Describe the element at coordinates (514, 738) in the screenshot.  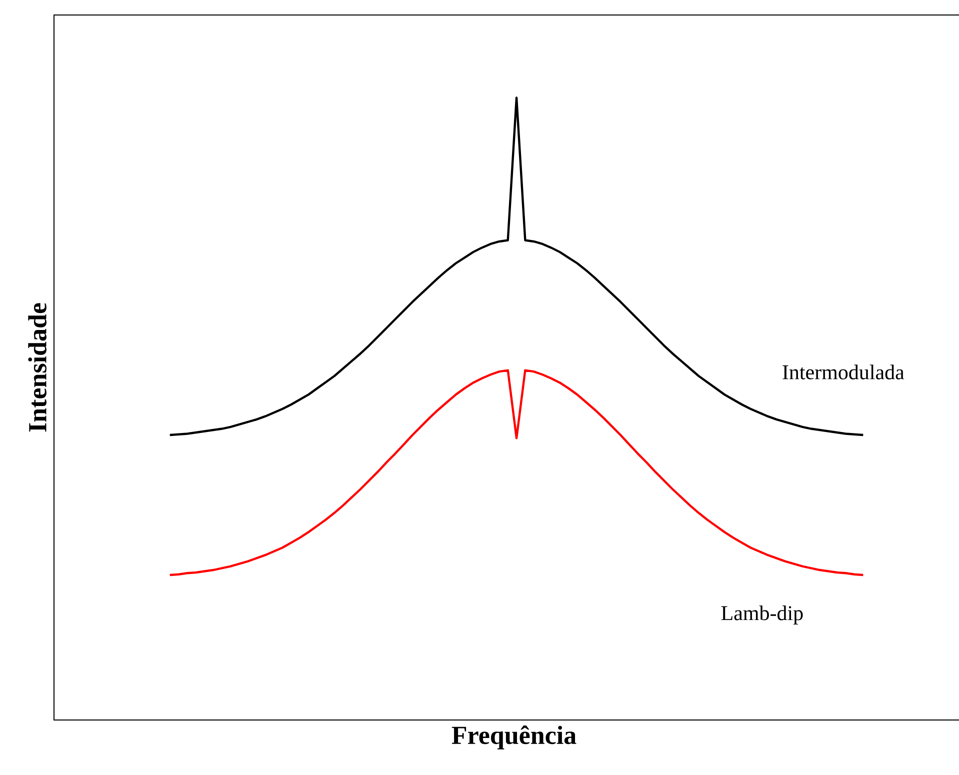
I see `x-axis-title: Frequência` at that location.